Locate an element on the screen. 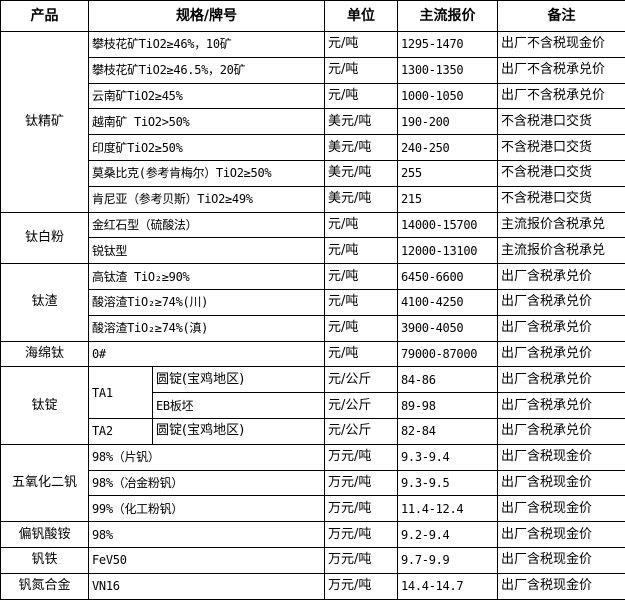 The width and height of the screenshot is (625, 600). product-cell: 钛锭 is located at coordinates (45, 405).